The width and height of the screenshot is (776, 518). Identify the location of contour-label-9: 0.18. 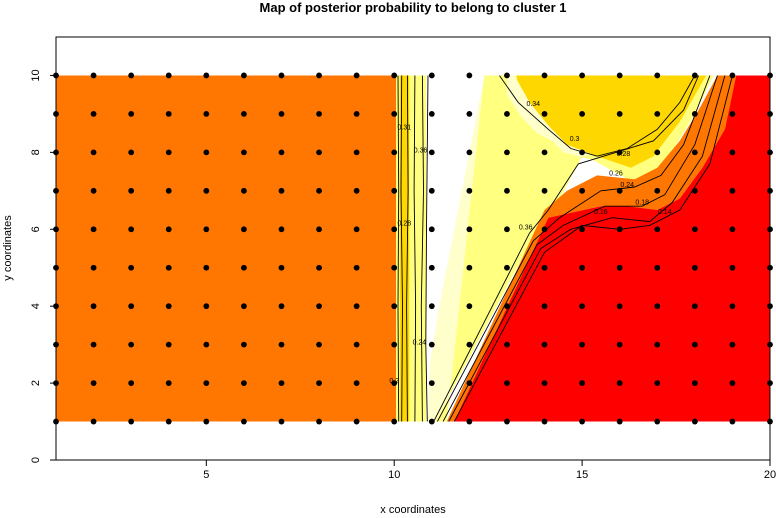
(642, 202).